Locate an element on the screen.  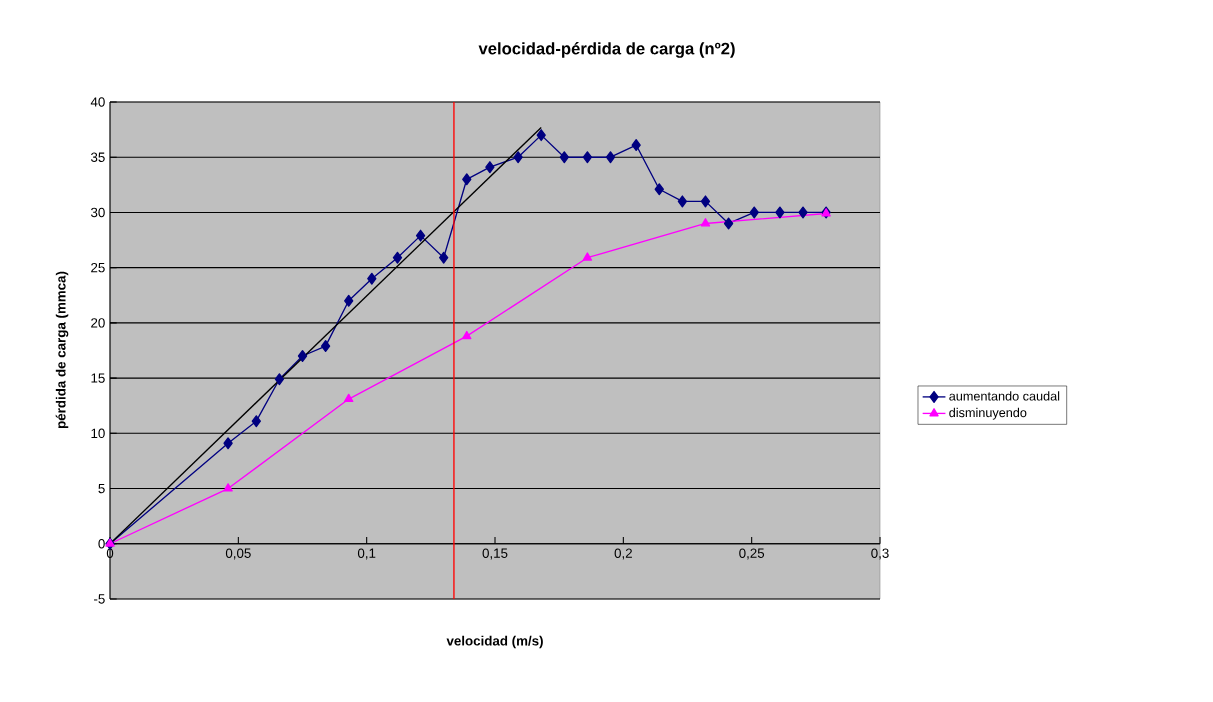
y-tick-label: 15 is located at coordinates (98, 378).